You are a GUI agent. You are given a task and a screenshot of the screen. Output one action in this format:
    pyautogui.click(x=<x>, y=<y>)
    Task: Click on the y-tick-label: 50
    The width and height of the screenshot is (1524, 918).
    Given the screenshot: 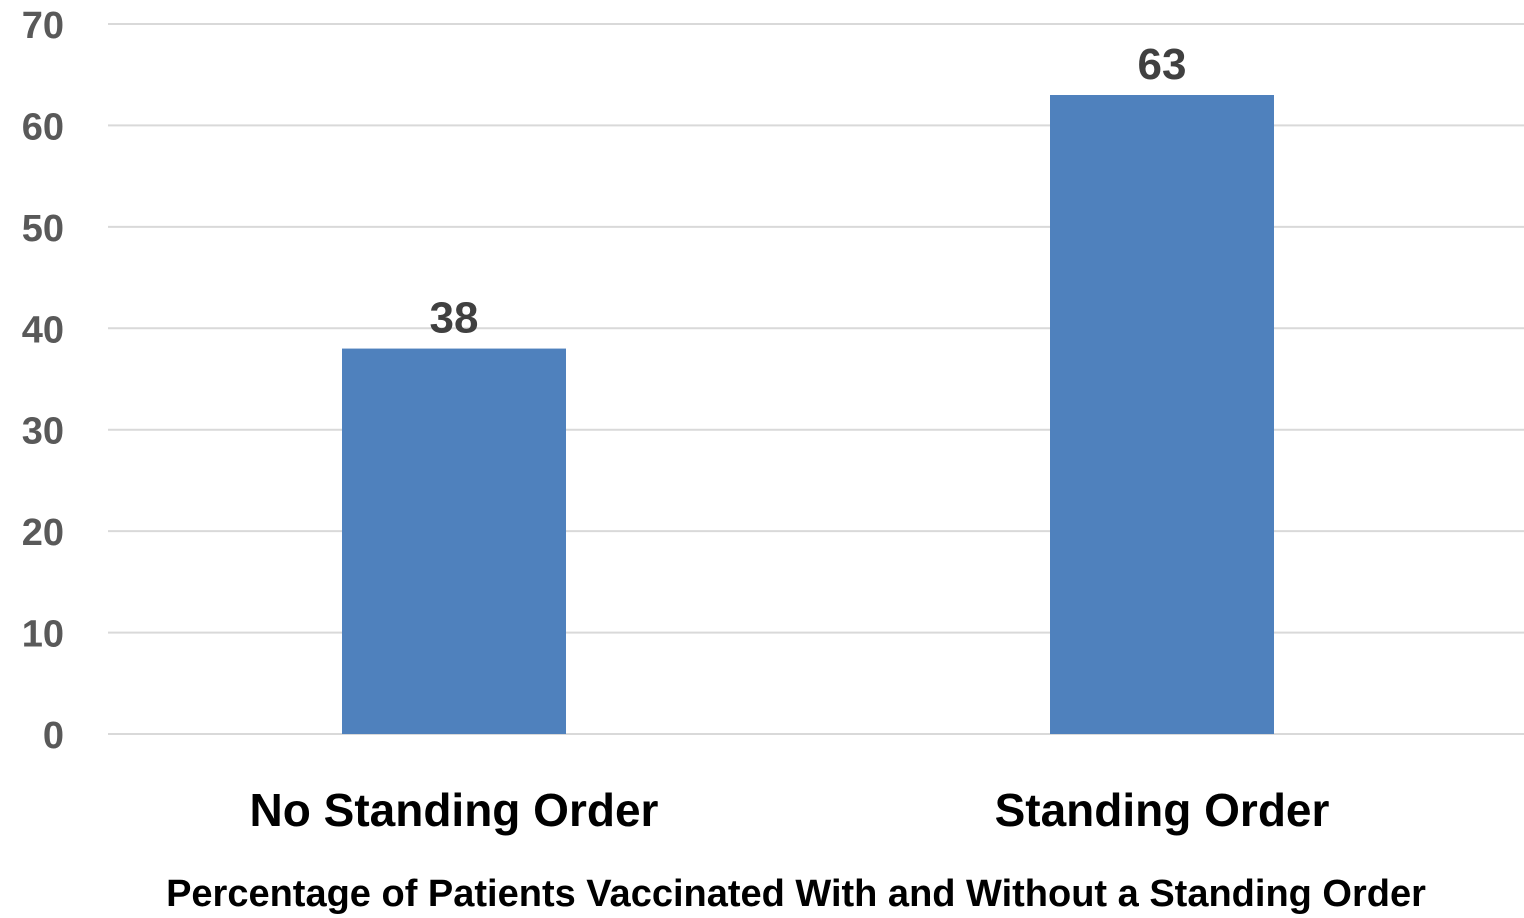 What is the action you would take?
    pyautogui.click(x=43, y=229)
    